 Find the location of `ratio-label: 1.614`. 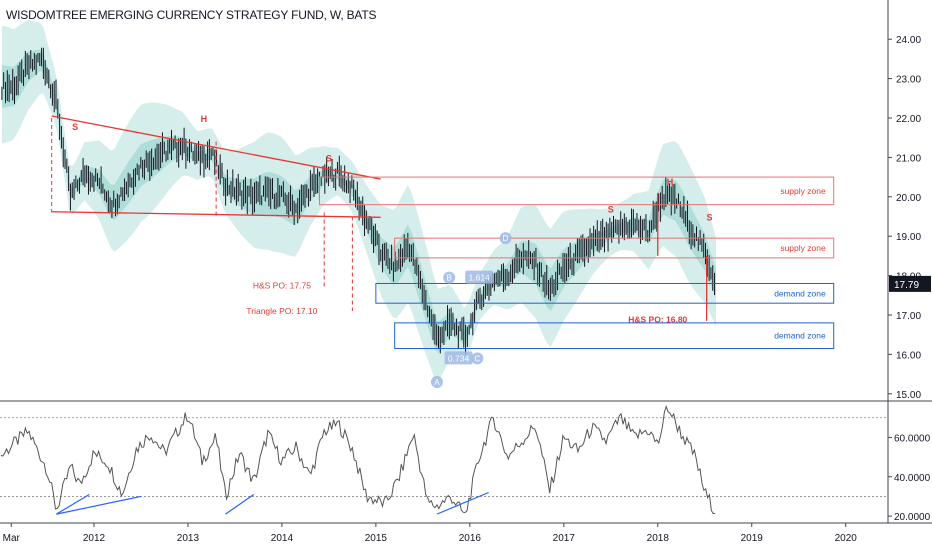

ratio-label: 1.614 is located at coordinates (480, 278).